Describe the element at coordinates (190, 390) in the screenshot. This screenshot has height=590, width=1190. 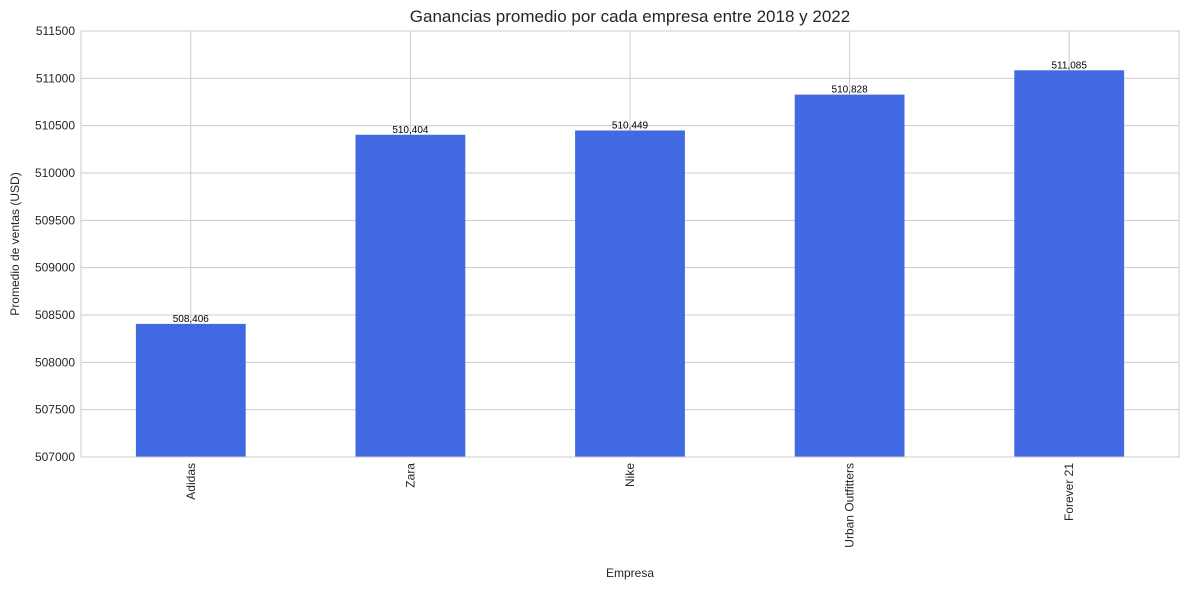
I see `bar-adidas` at that location.